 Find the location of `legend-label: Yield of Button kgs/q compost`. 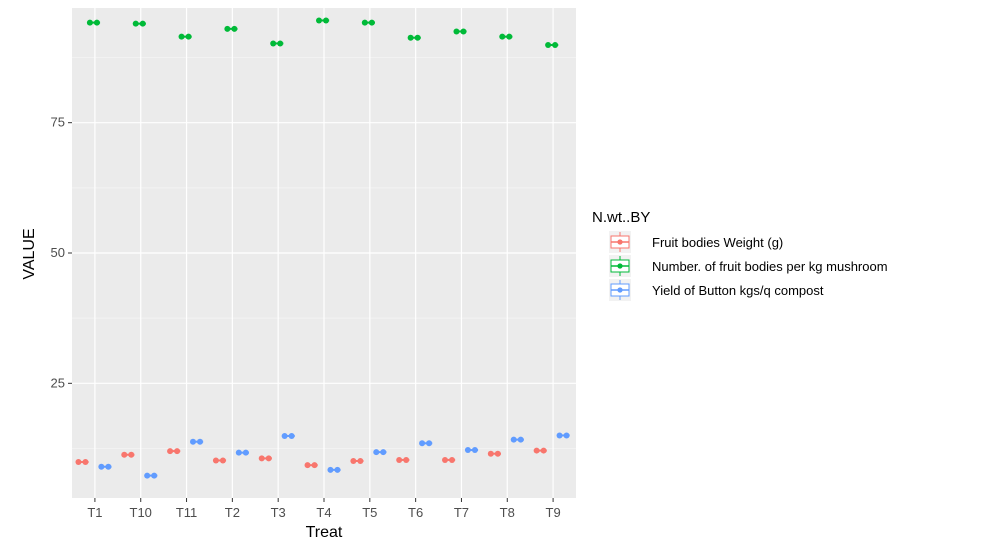

legend-label: Yield of Button kgs/q compost is located at coordinates (738, 290).